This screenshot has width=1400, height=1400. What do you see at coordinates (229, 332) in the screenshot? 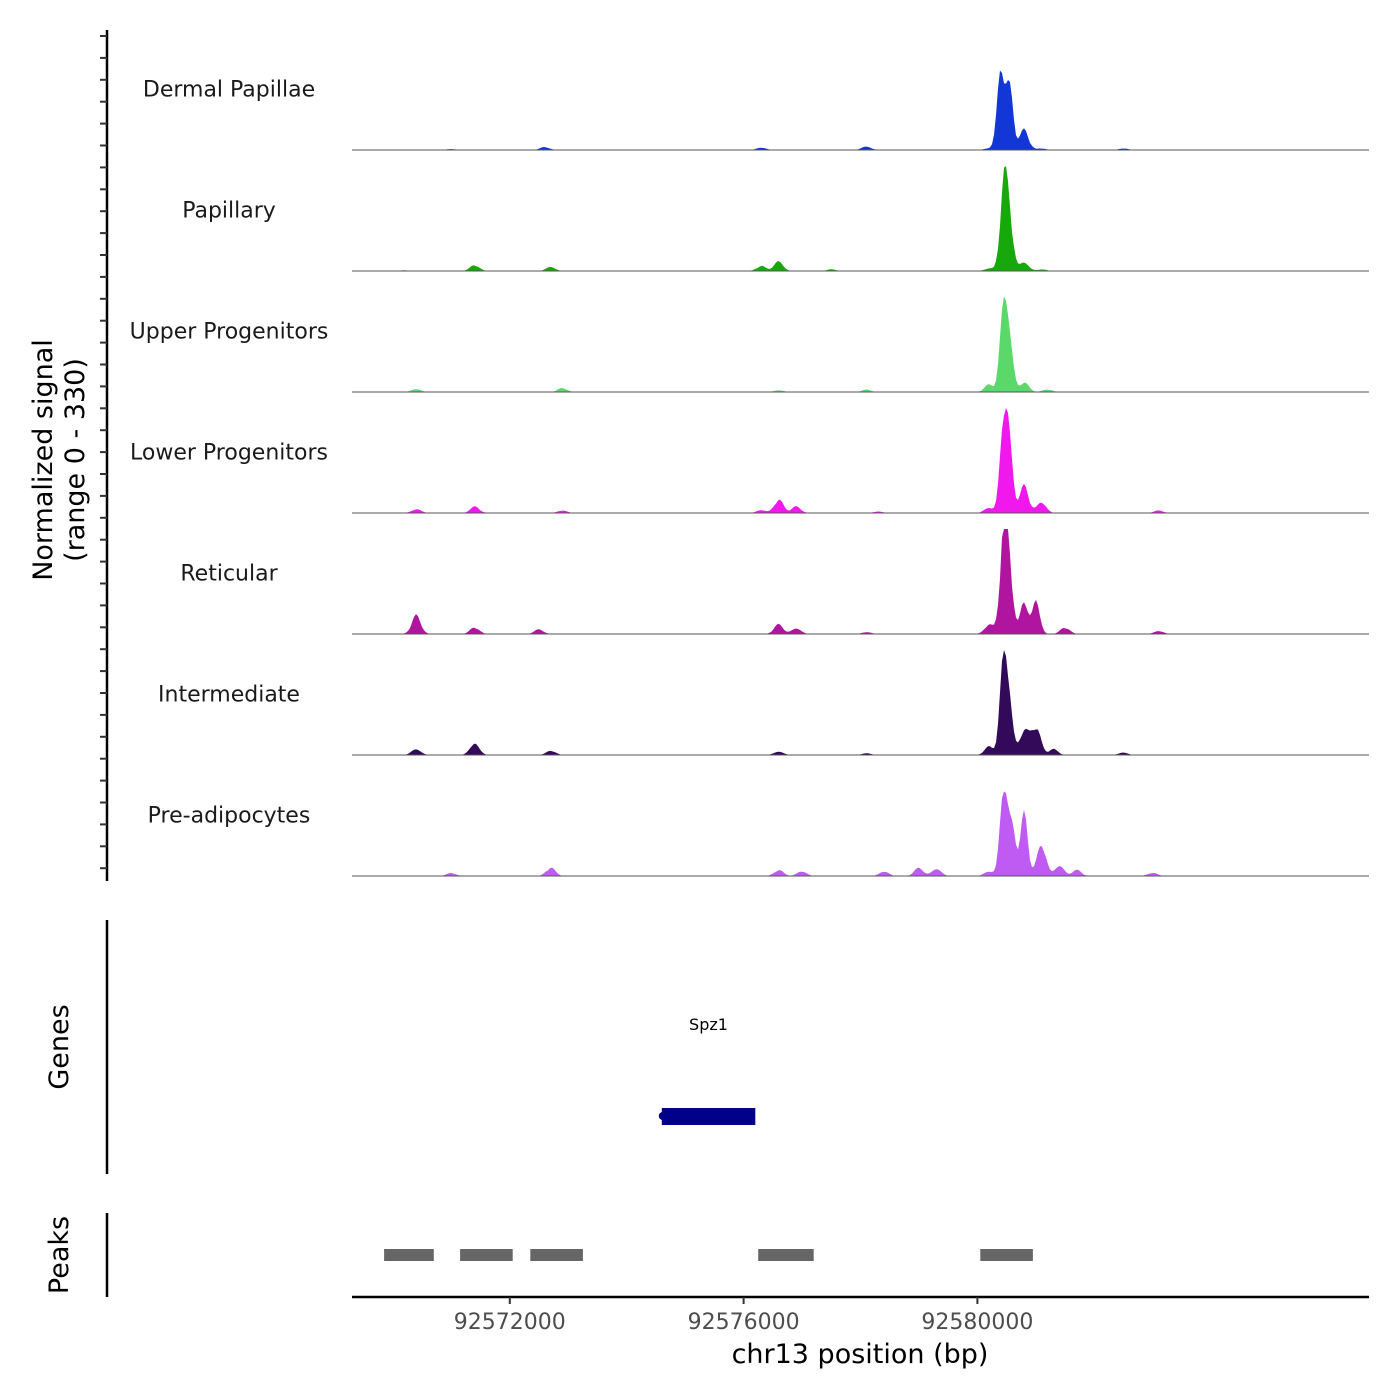
I see `track-label: Upper Progenitors` at bounding box center [229, 332].